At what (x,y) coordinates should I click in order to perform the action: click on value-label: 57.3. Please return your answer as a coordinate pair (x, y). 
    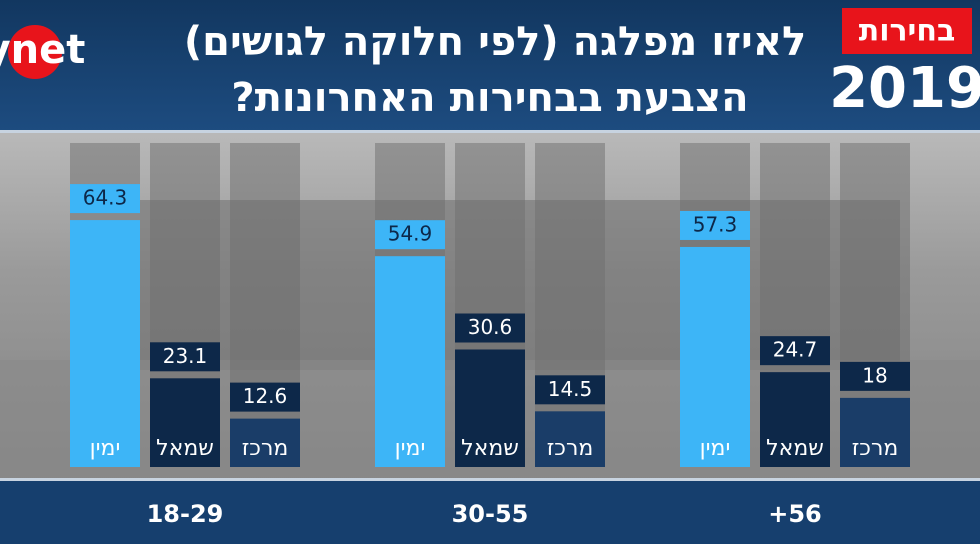
    Looking at the image, I should click on (715, 224).